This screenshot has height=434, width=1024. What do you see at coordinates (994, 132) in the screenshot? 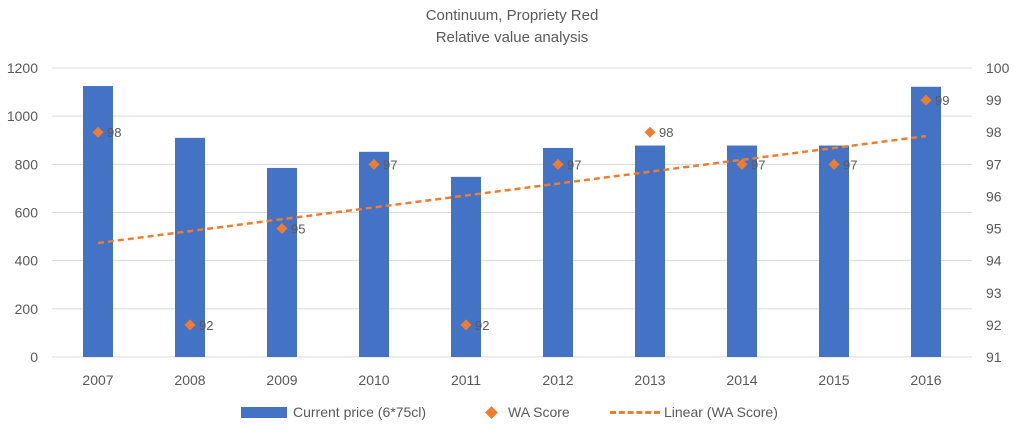
I see `y-right-tick-label: 98` at bounding box center [994, 132].